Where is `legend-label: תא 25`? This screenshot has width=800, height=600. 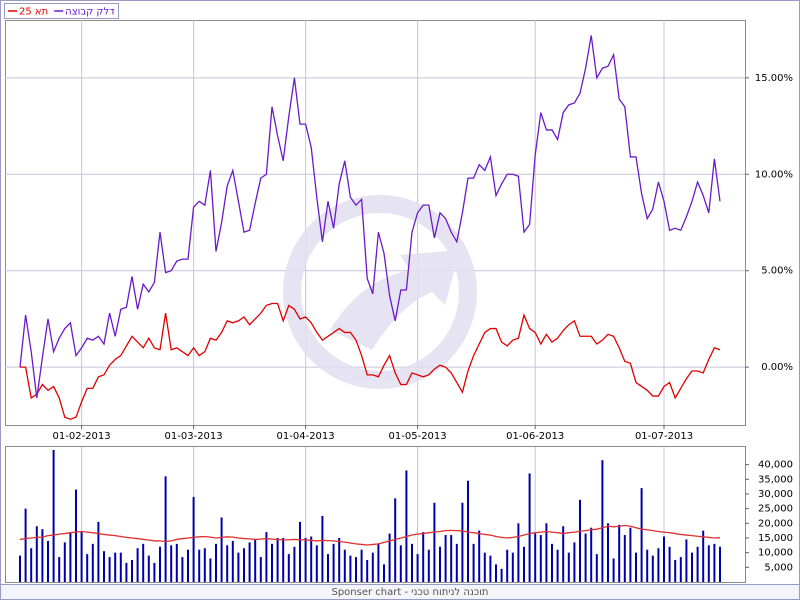 legend-label: תא 25 is located at coordinates (33, 12).